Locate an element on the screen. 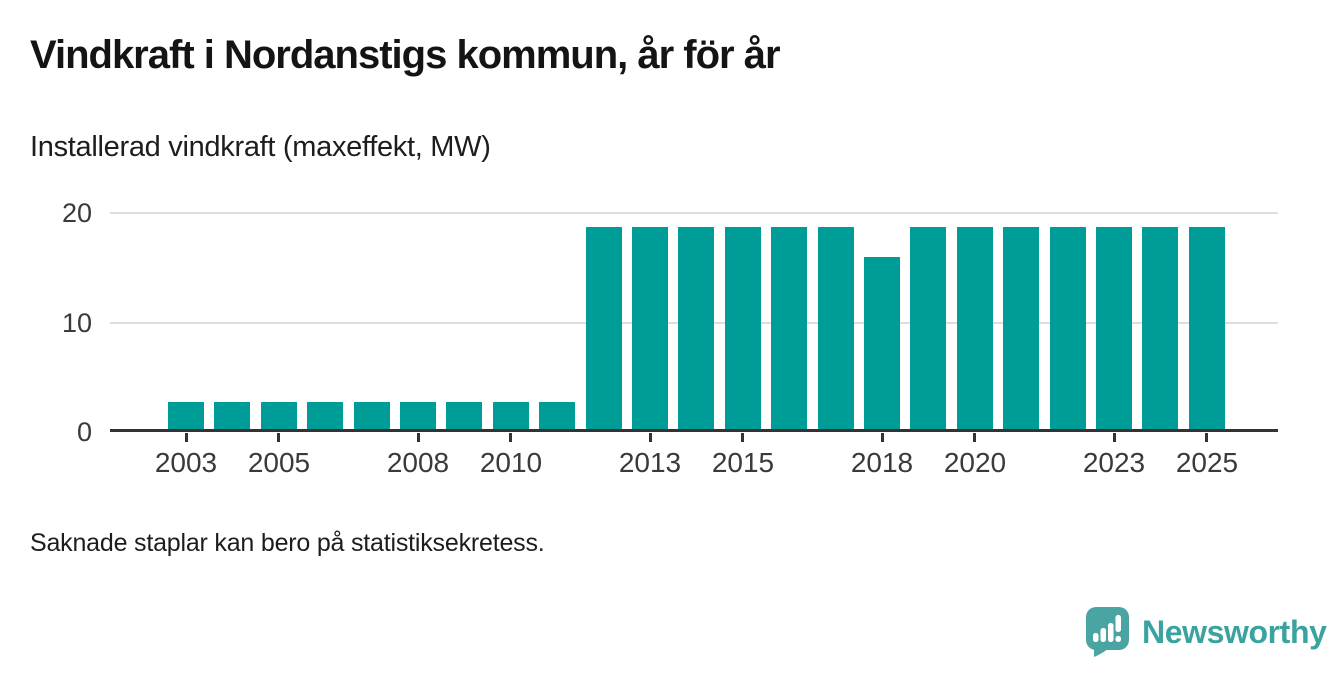  bar-2019 is located at coordinates (928, 329).